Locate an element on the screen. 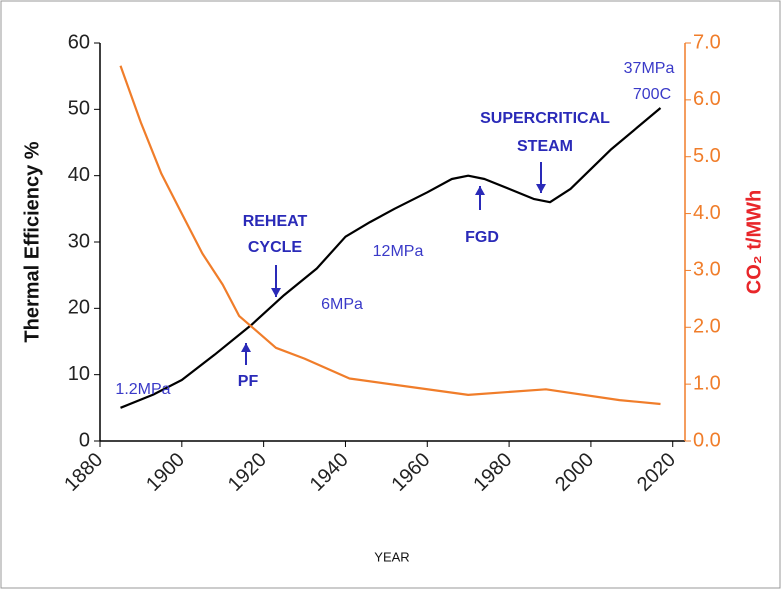  x-axis-label: YEAR is located at coordinates (391, 556).